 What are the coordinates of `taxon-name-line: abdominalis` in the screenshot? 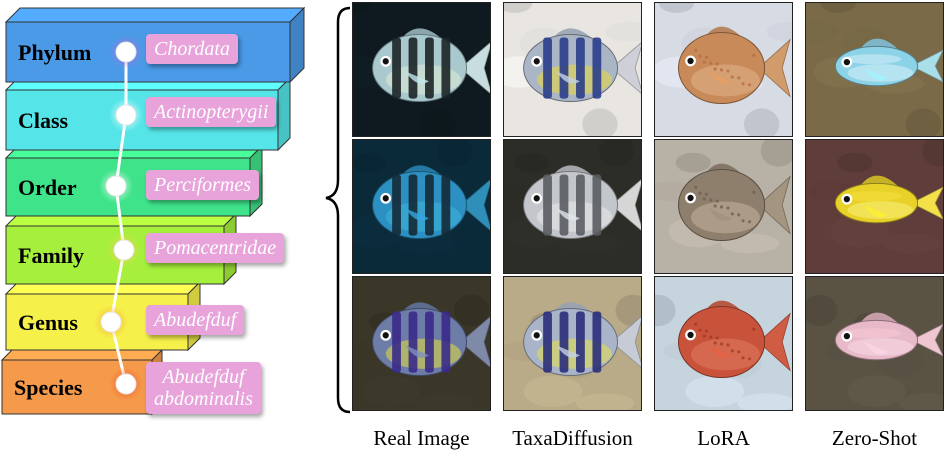 It's located at (203, 399).